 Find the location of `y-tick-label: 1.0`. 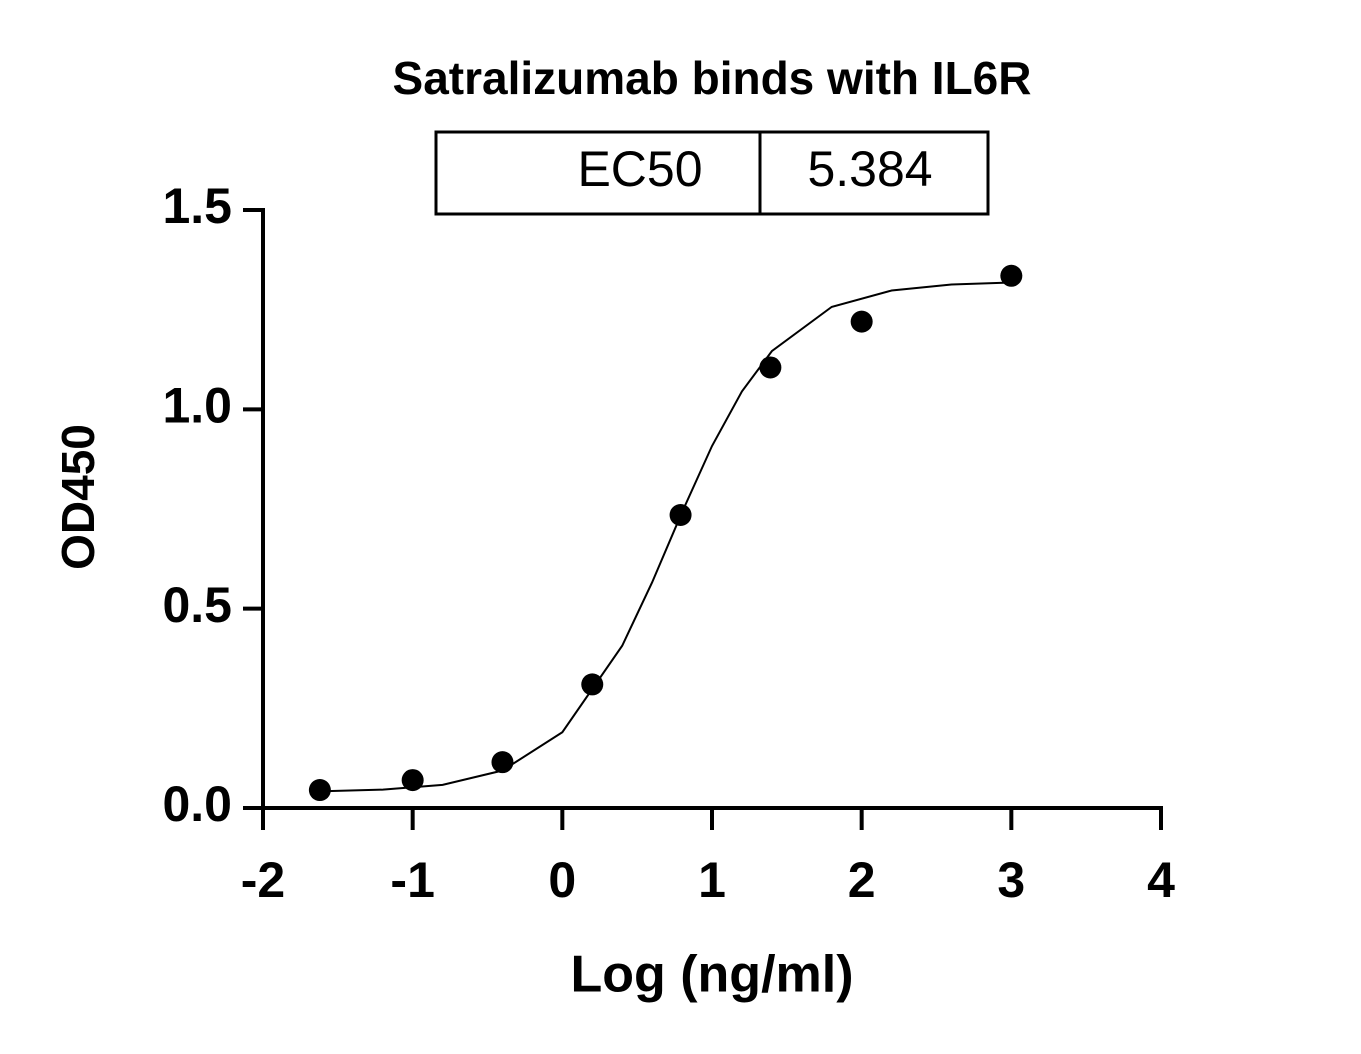

y-tick-label: 1.0 is located at coordinates (197, 406).